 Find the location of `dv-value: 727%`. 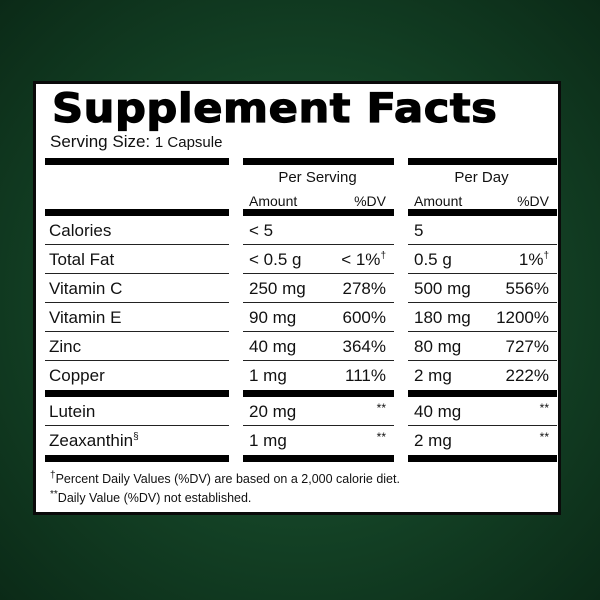

dv-value: 727% is located at coordinates (527, 346).